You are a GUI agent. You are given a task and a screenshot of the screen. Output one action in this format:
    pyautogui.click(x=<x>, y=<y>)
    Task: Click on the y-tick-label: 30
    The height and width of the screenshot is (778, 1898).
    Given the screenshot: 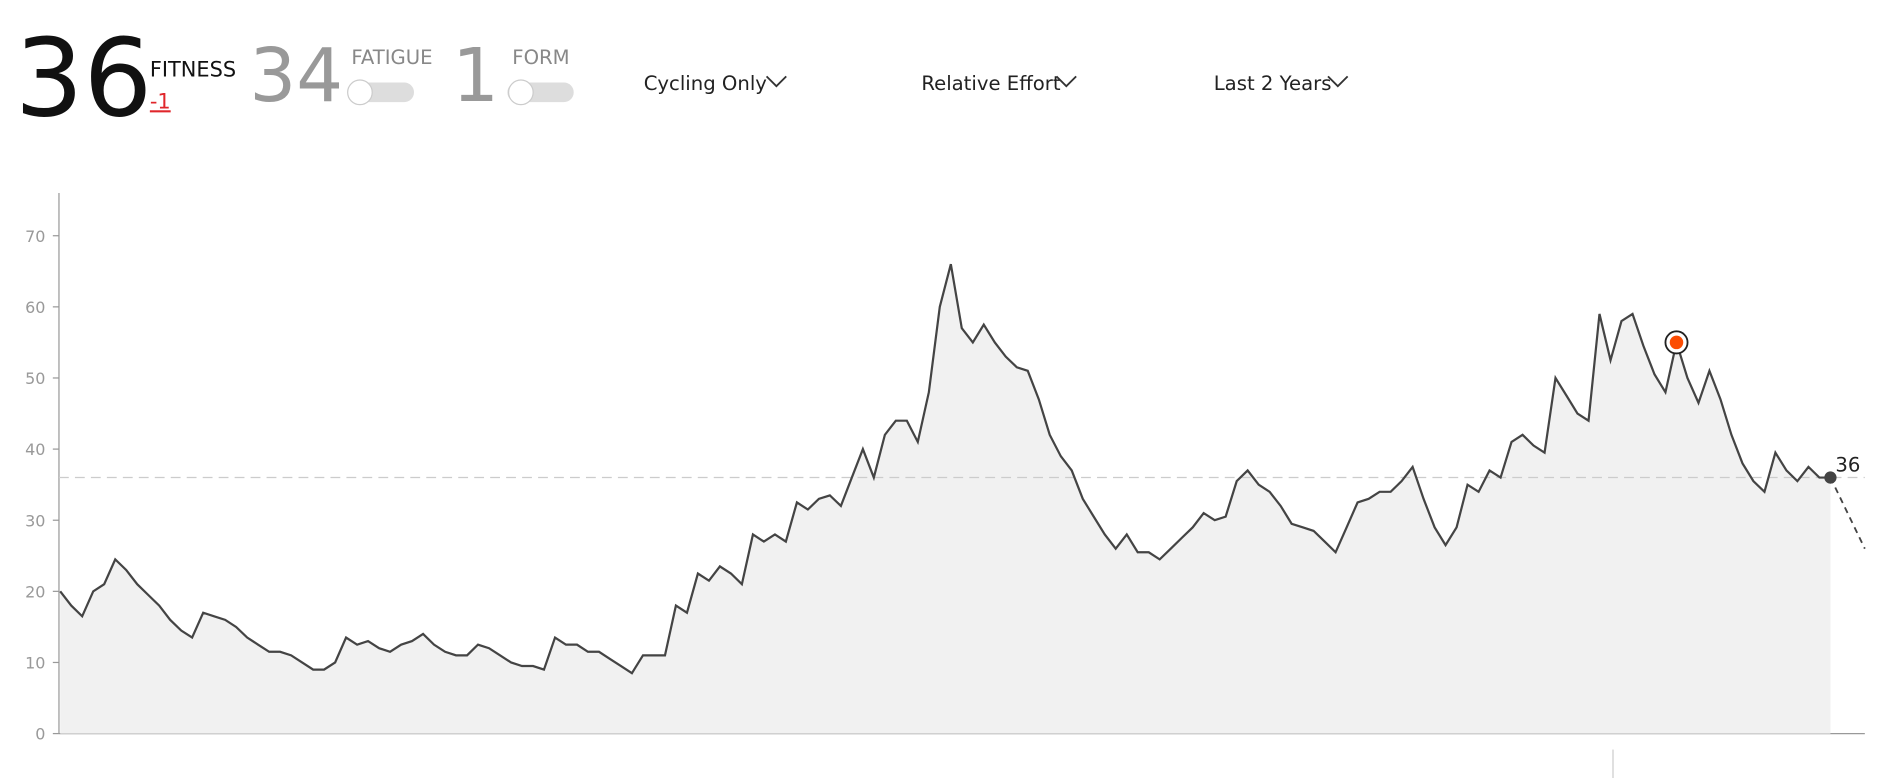 What is the action you would take?
    pyautogui.click(x=35, y=520)
    